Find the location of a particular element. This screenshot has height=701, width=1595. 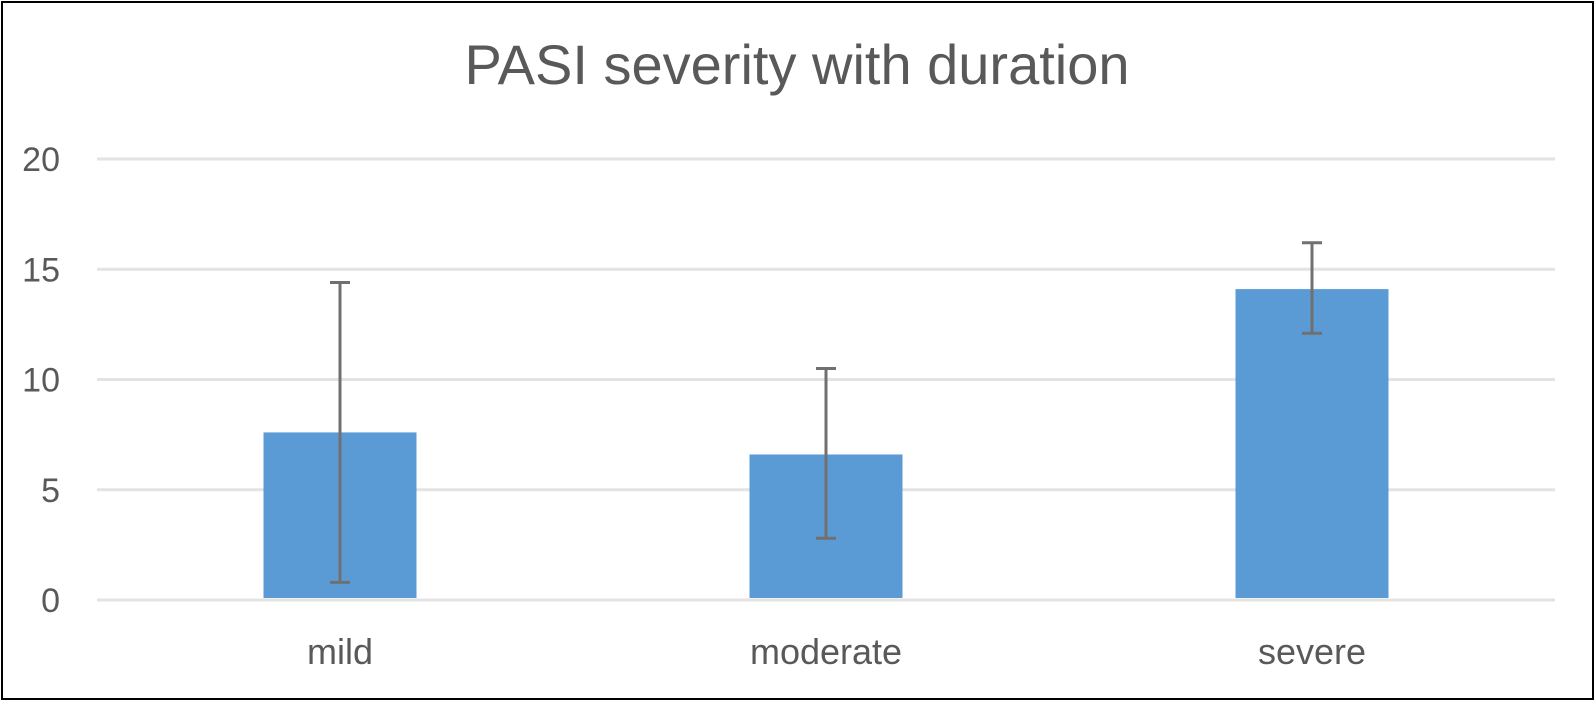

x-category-label: mild is located at coordinates (340, 651).